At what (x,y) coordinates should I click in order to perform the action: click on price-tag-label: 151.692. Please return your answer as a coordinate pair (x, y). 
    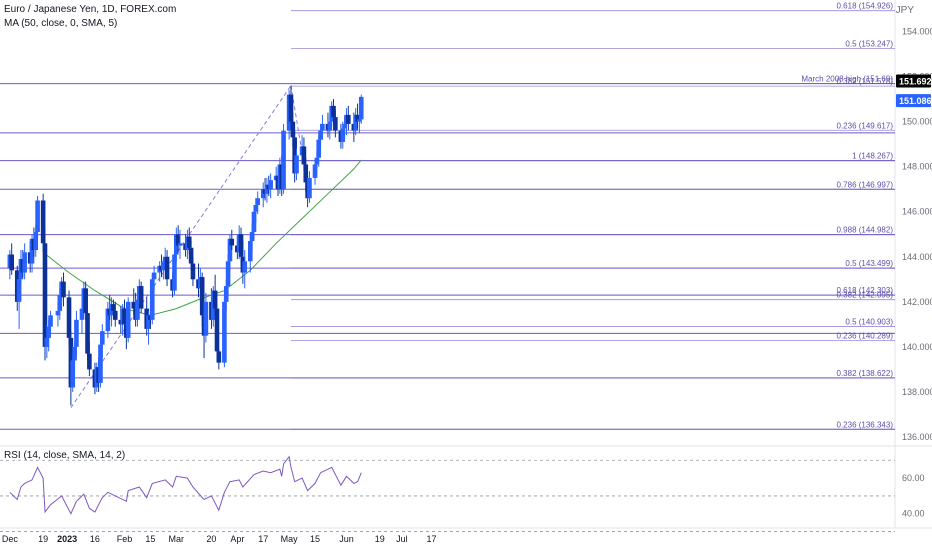
    Looking at the image, I should click on (915, 82).